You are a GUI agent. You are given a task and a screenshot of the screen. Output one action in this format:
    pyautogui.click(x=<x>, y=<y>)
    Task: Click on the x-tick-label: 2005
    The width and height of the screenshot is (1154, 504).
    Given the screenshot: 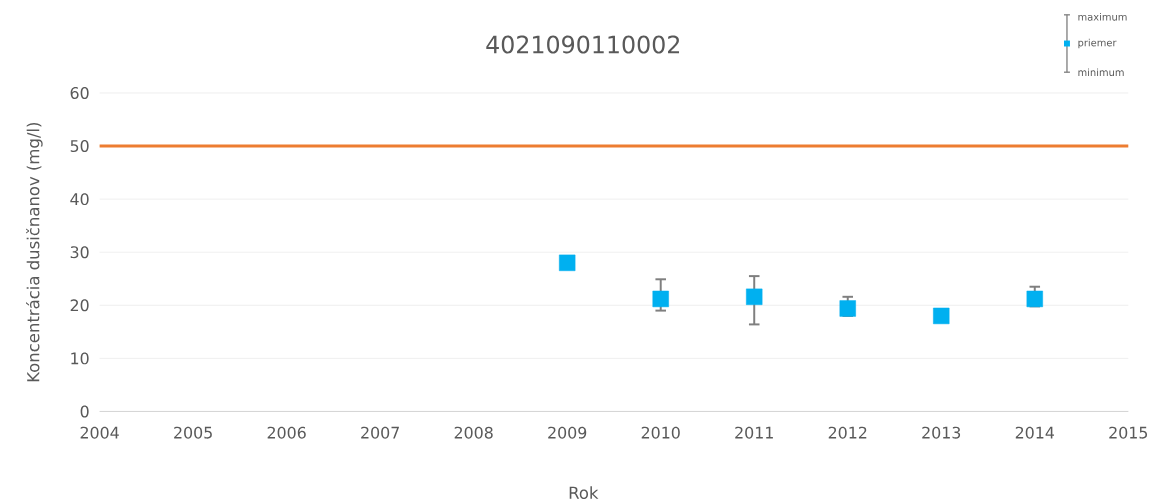 What is the action you would take?
    pyautogui.click(x=193, y=432)
    